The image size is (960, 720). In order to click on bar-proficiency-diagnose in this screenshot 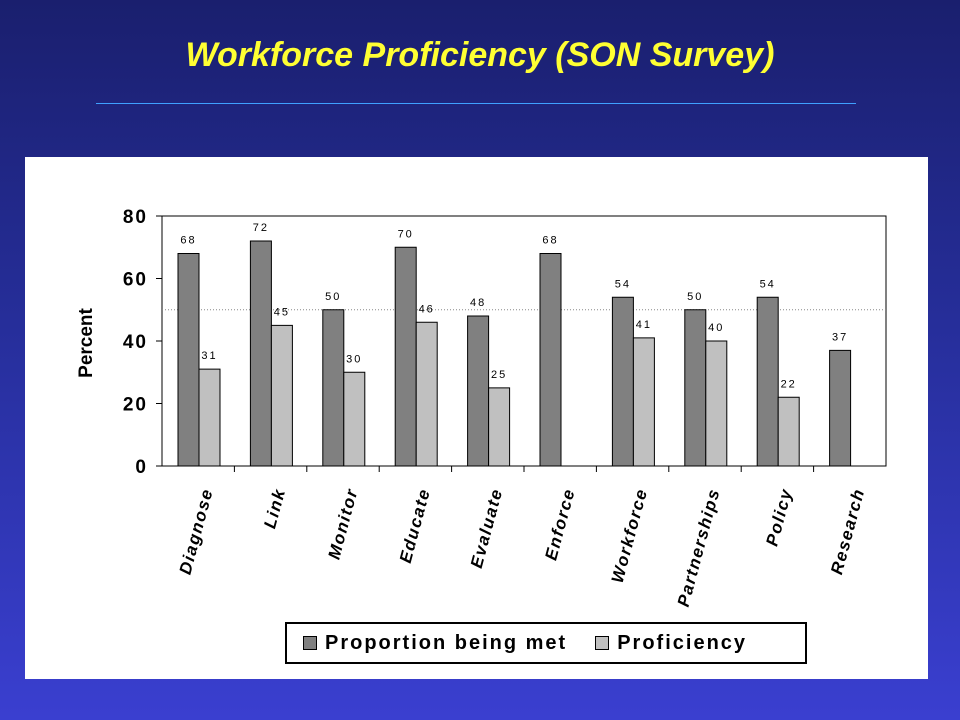, I will do `click(209, 417)`.